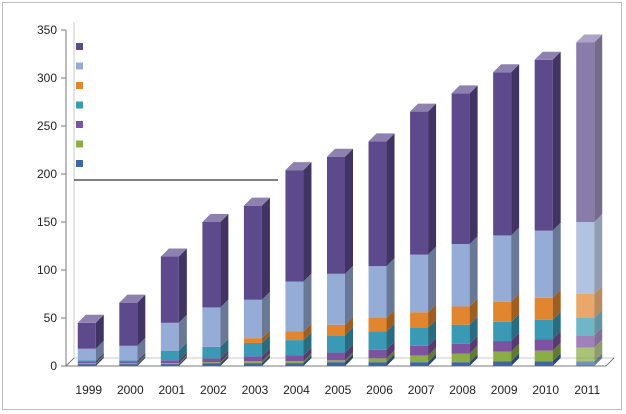  What do you see at coordinates (88, 390) in the screenshot?
I see `x-tick-label: 1999` at bounding box center [88, 390].